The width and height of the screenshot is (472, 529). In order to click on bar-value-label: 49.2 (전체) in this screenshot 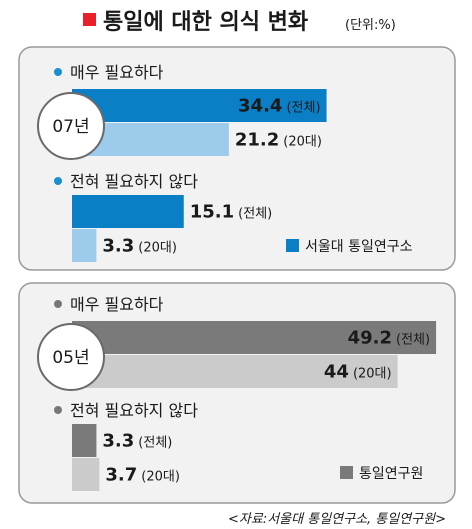, I will do `click(389, 338)`.